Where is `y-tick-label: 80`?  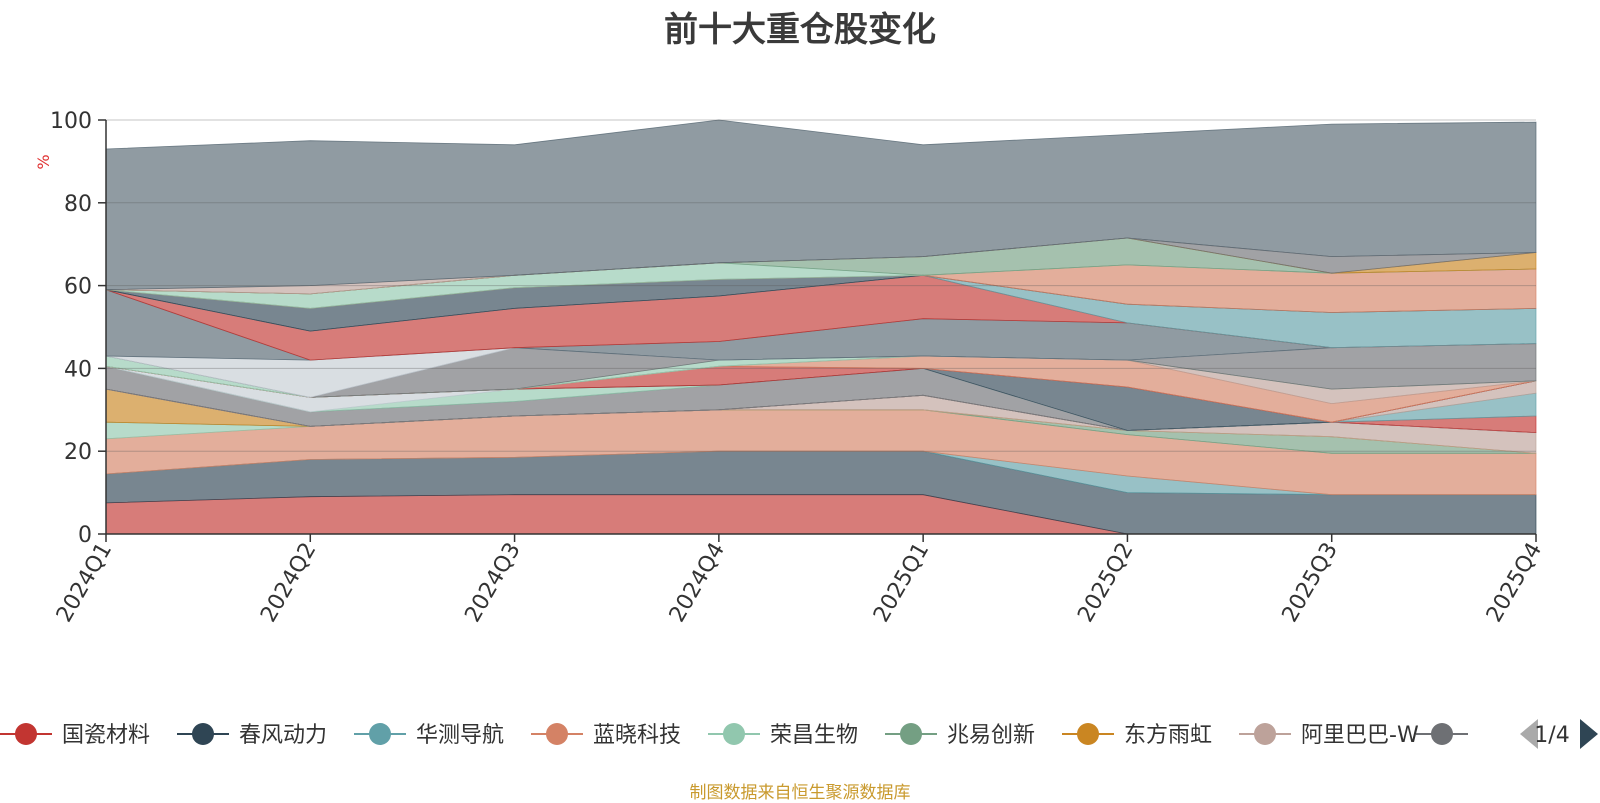
y-tick-label: 80 is located at coordinates (78, 204).